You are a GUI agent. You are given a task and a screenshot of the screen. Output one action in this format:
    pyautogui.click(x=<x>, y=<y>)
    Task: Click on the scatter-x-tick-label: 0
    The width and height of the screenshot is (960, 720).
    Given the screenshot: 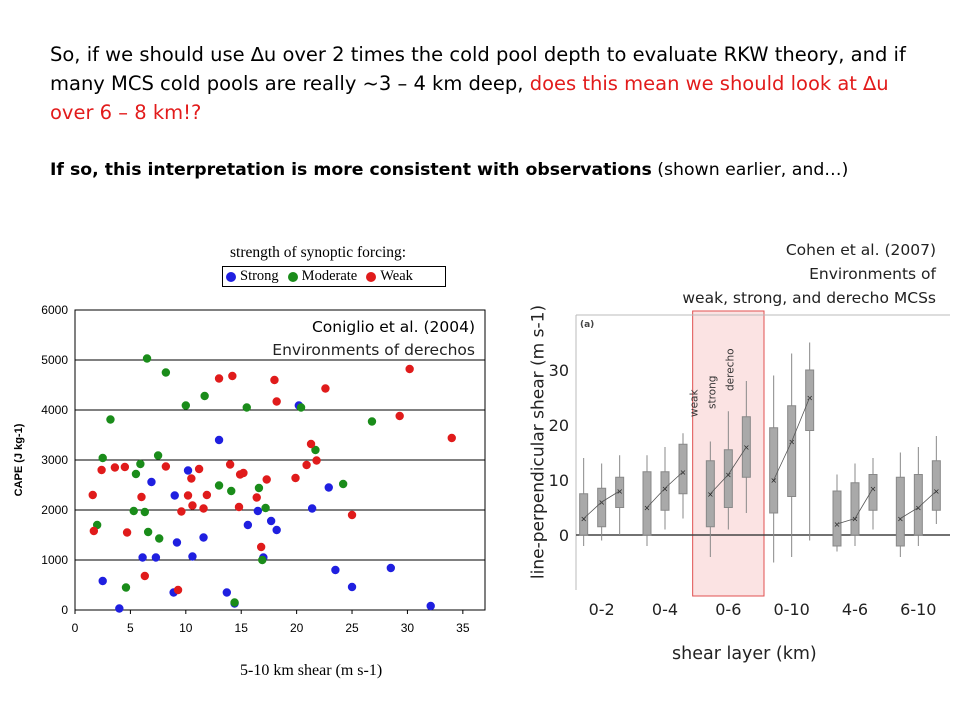 What is the action you would take?
    pyautogui.click(x=75, y=628)
    